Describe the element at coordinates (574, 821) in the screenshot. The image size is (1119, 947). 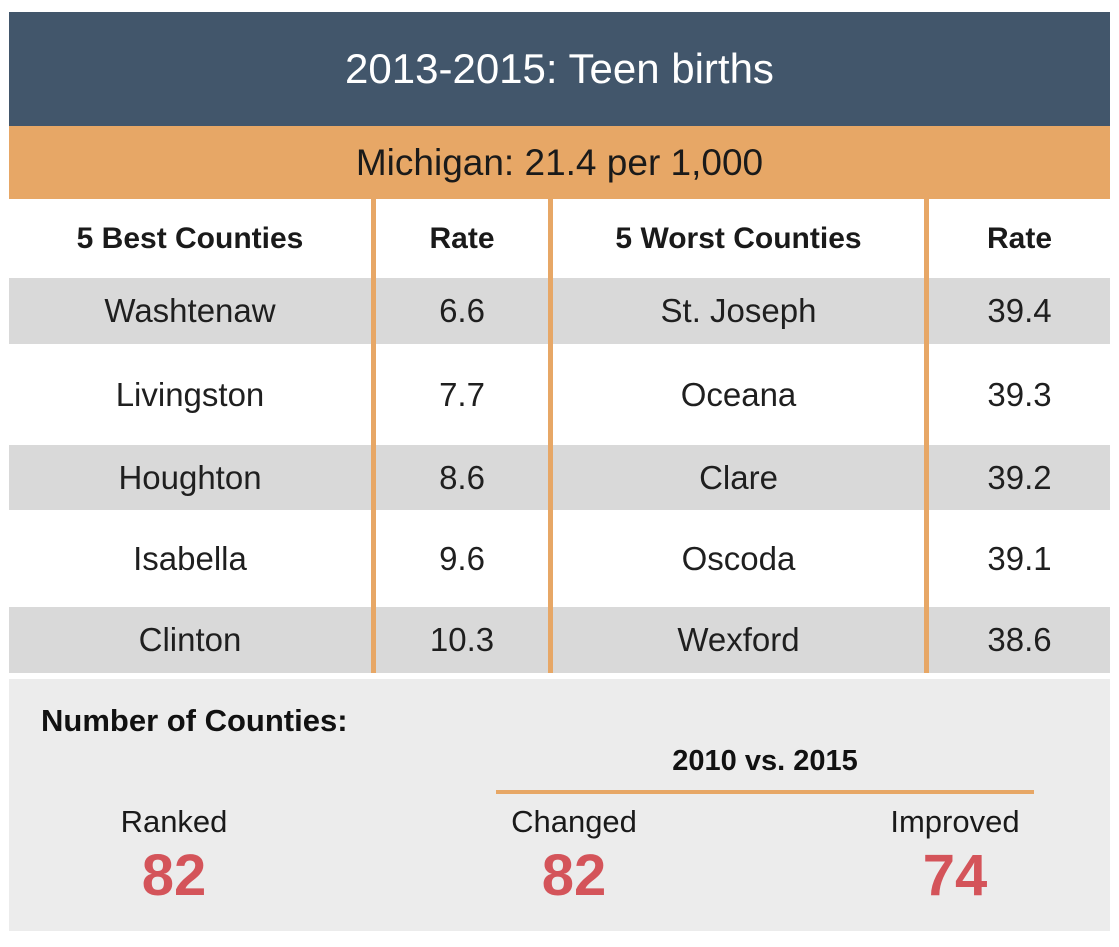
I see `stat-label: Changed` at that location.